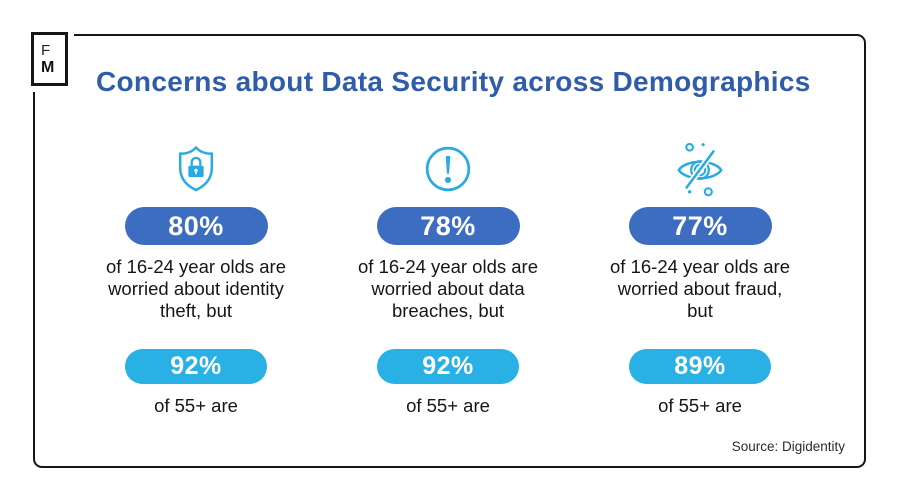  I want to click on young-percentage-pill: 77%, so click(700, 226).